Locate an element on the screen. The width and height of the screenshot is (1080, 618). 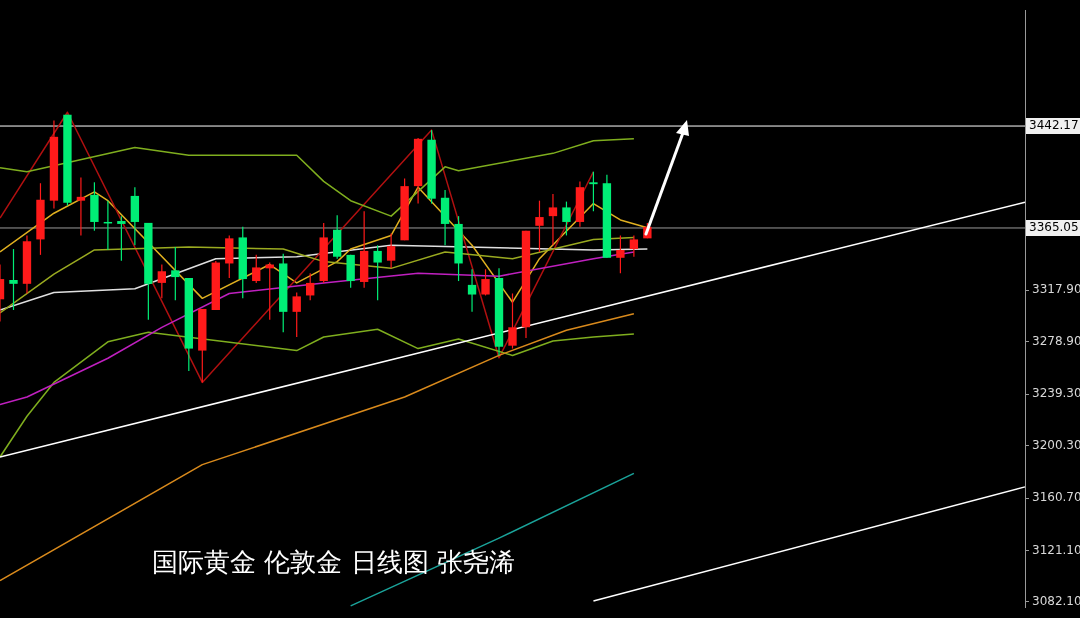
y-tick-label: 3239.30 is located at coordinates (1056, 393).